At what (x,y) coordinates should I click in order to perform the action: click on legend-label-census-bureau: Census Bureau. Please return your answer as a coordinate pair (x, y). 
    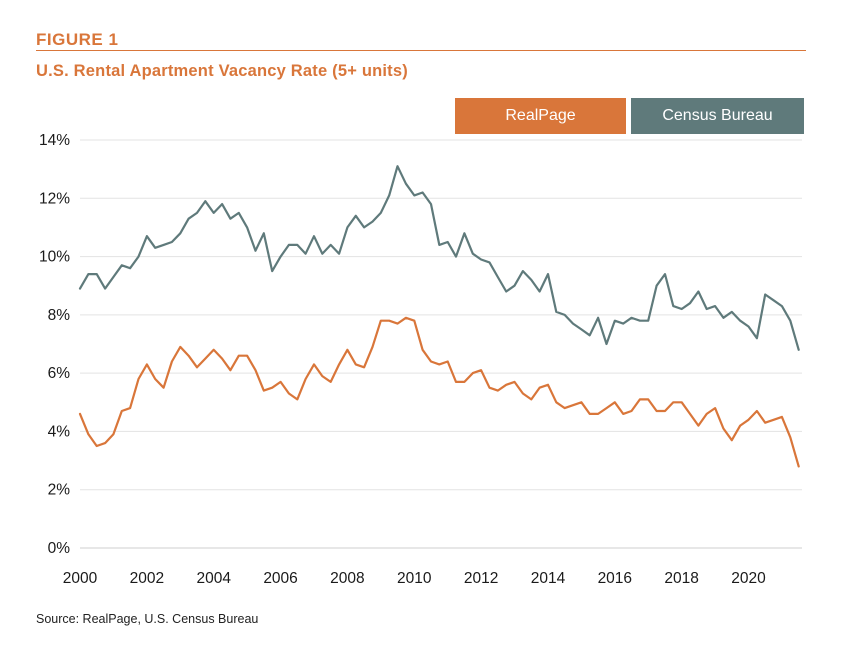
    Looking at the image, I should click on (717, 115).